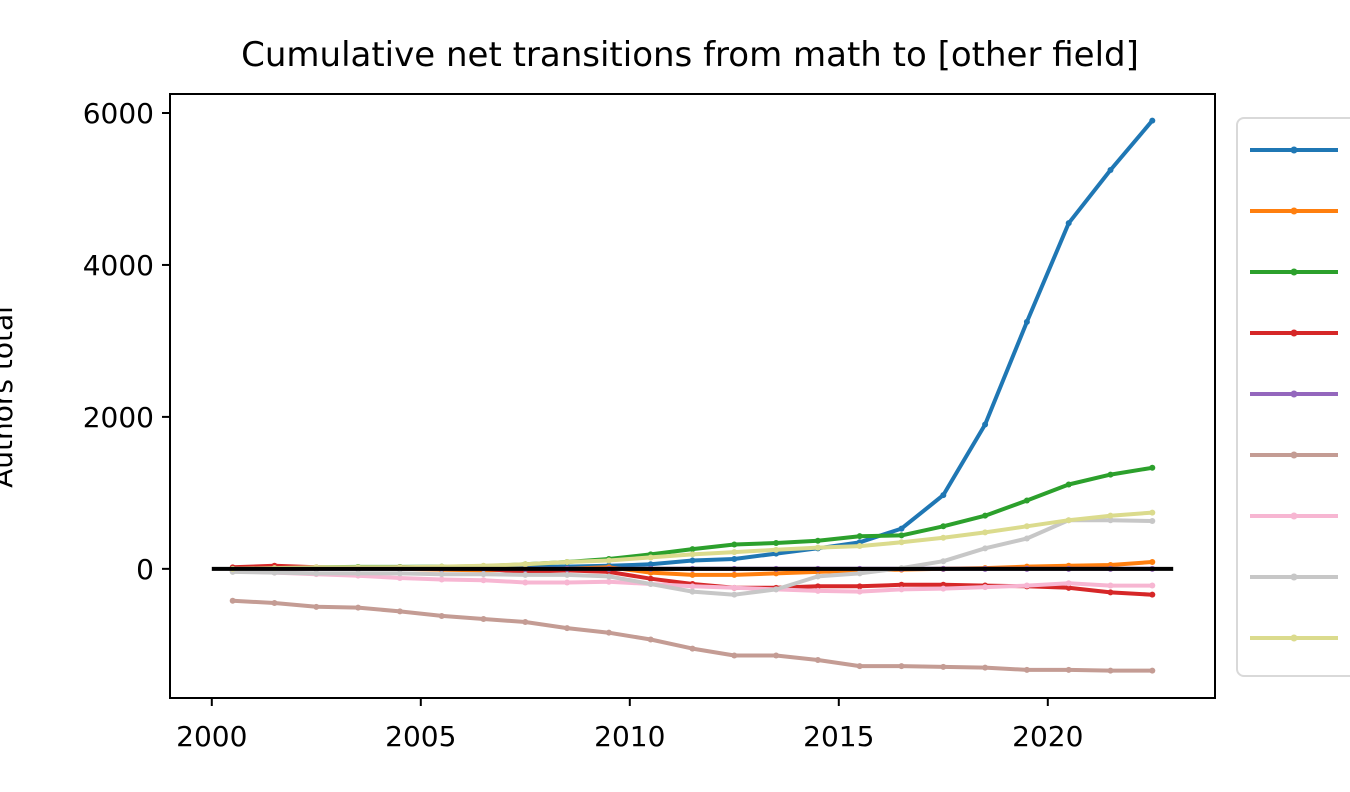  I want to click on x-tick-label: 2015, so click(838, 736).